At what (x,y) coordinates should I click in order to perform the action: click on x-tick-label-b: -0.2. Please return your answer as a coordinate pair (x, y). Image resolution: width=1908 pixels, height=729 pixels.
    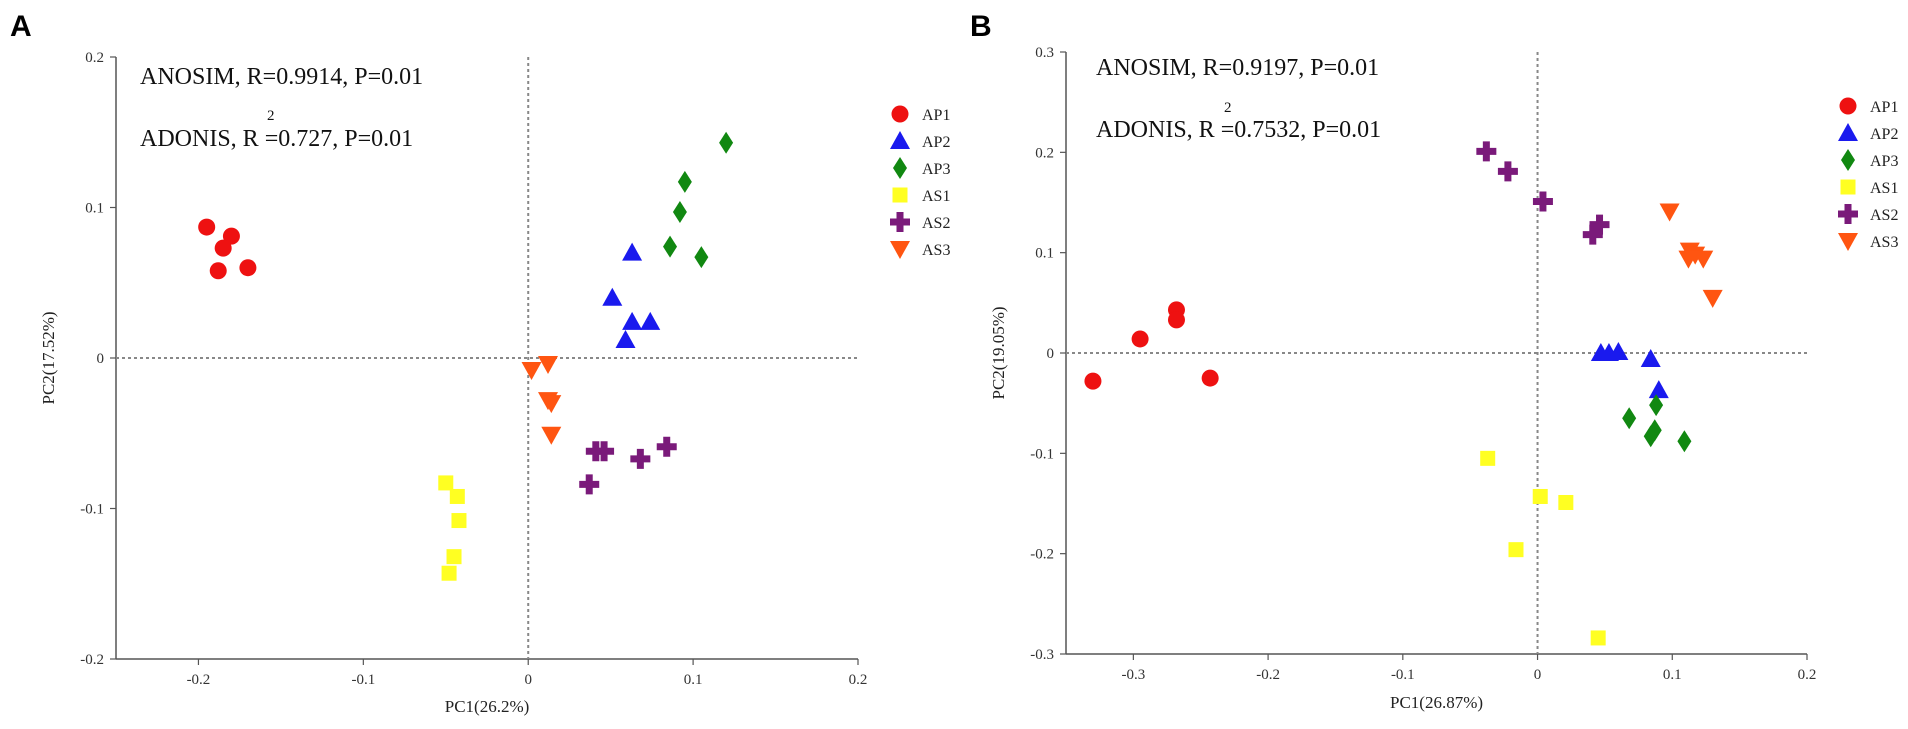
    Looking at the image, I should click on (1268, 675).